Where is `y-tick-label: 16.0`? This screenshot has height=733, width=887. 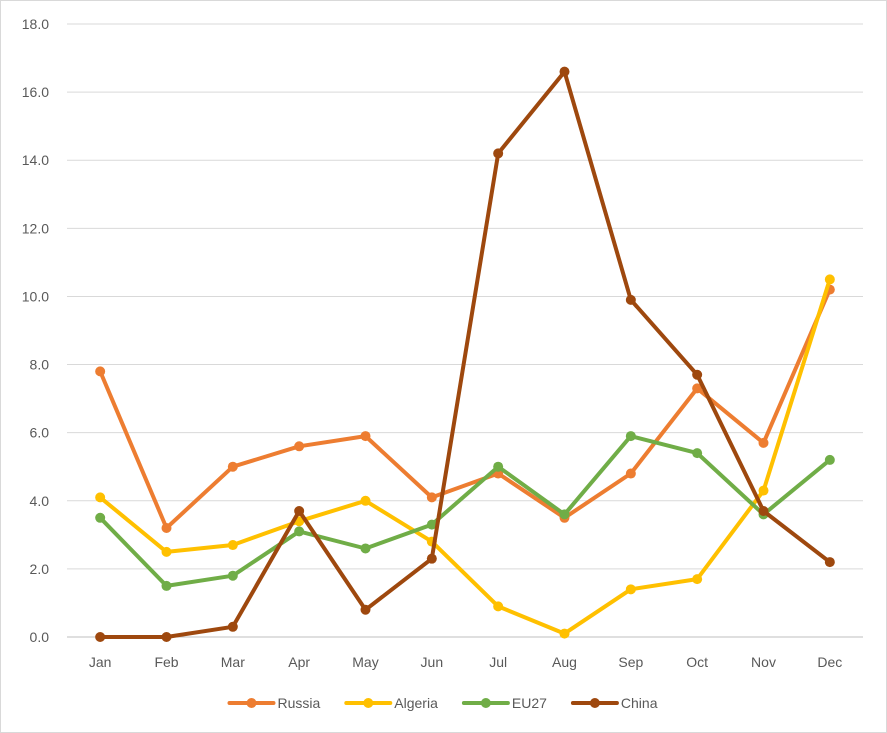 y-tick-label: 16.0 is located at coordinates (35, 92).